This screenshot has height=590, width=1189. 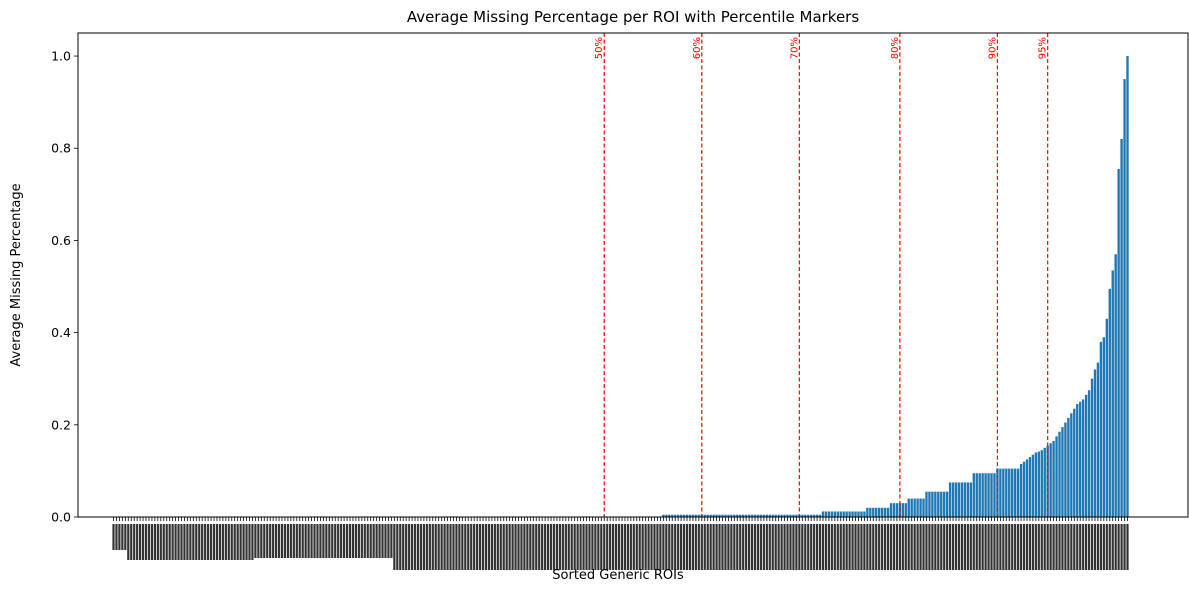 I want to click on percentile-label: 60%, so click(x=697, y=48).